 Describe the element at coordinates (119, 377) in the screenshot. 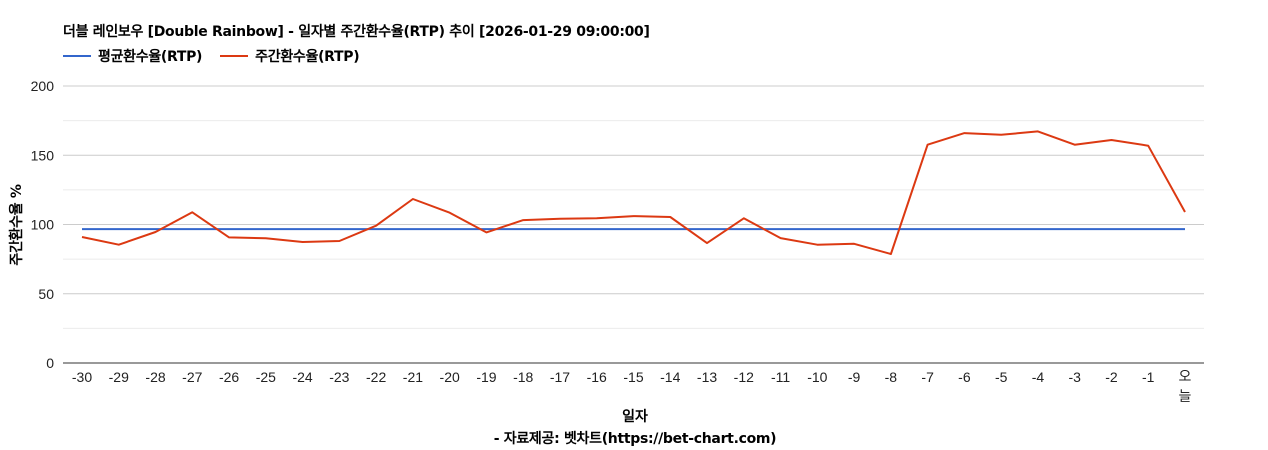

I see `x-tick-label: -29` at that location.